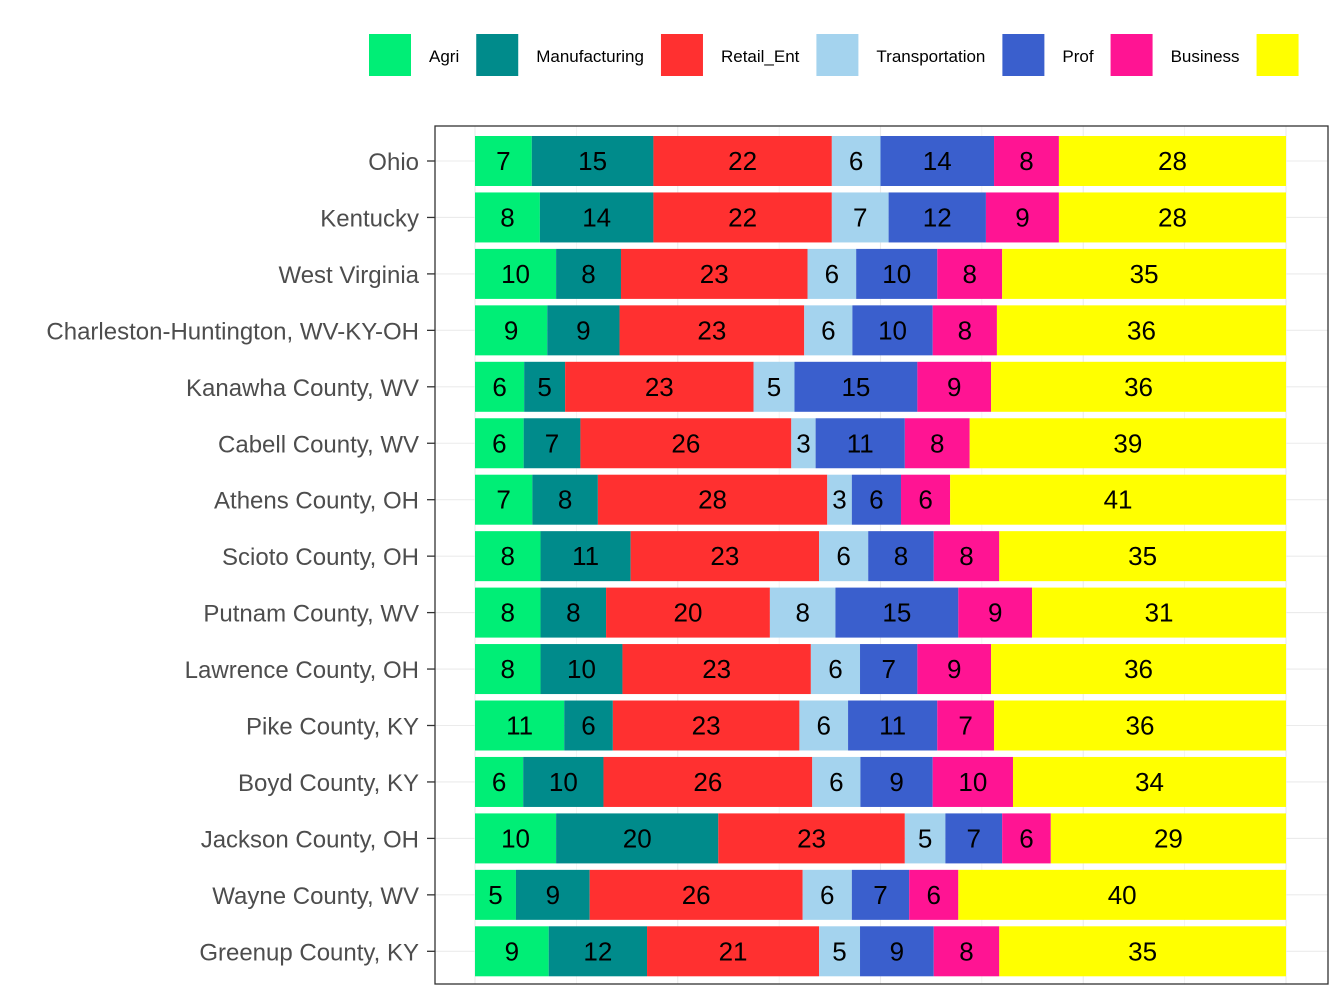 The height and width of the screenshot is (1008, 1344). Describe the element at coordinates (320, 557) in the screenshot. I see `y-tick-label: Scioto County, OH` at that location.